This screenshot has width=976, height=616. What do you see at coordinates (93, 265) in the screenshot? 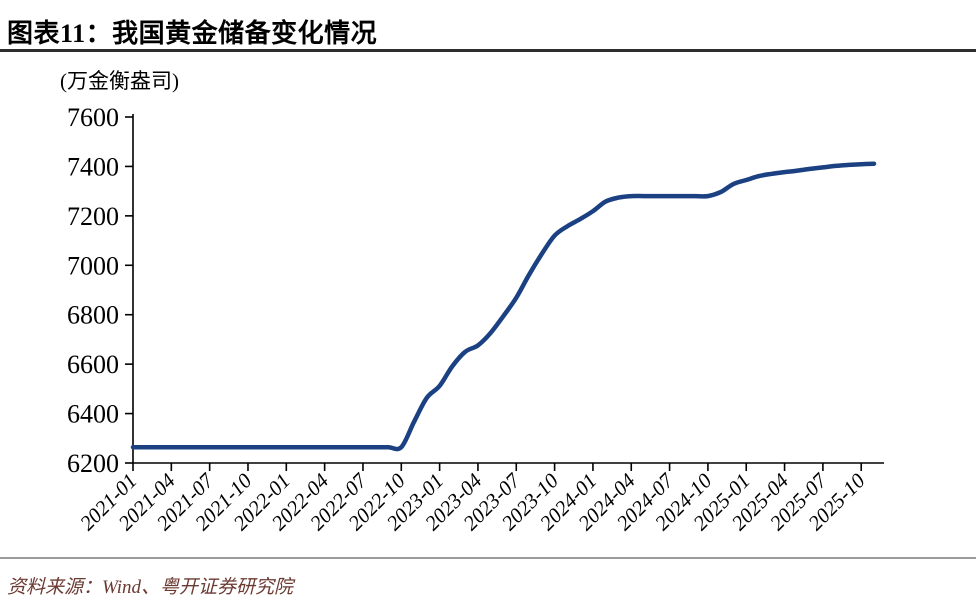
I see `y-tick-label: 7000` at bounding box center [93, 265].